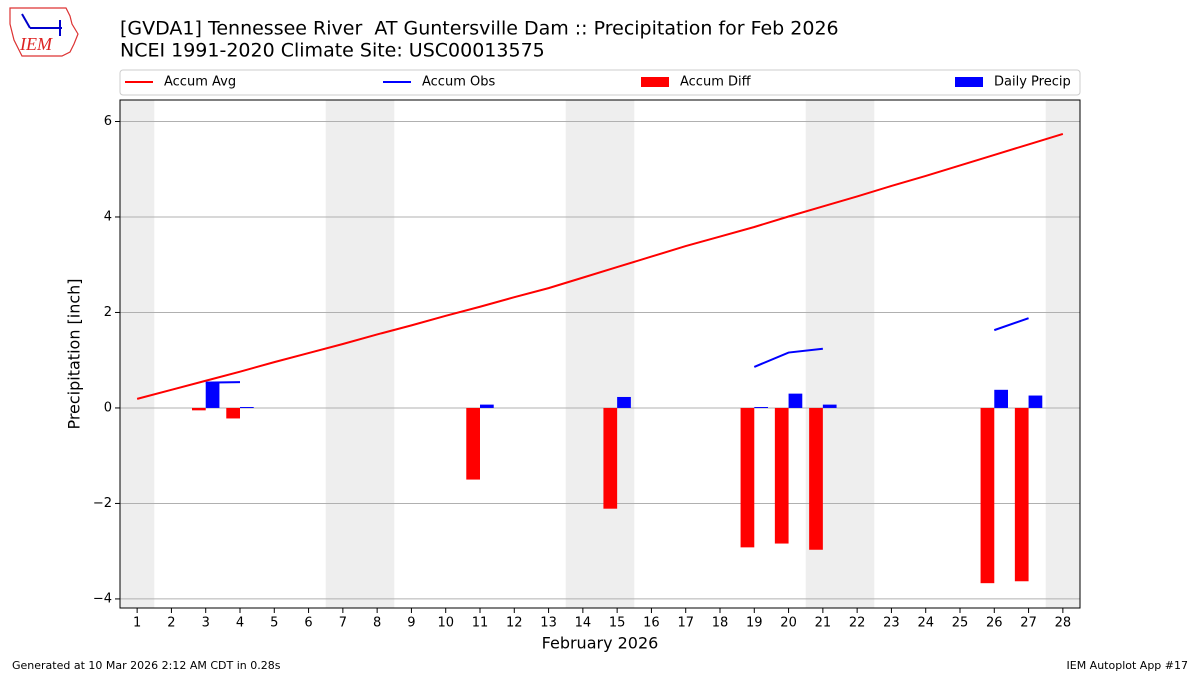 This screenshot has height=675, width=1200. What do you see at coordinates (651, 623) in the screenshot?
I see `x-tick-label: 16` at bounding box center [651, 623].